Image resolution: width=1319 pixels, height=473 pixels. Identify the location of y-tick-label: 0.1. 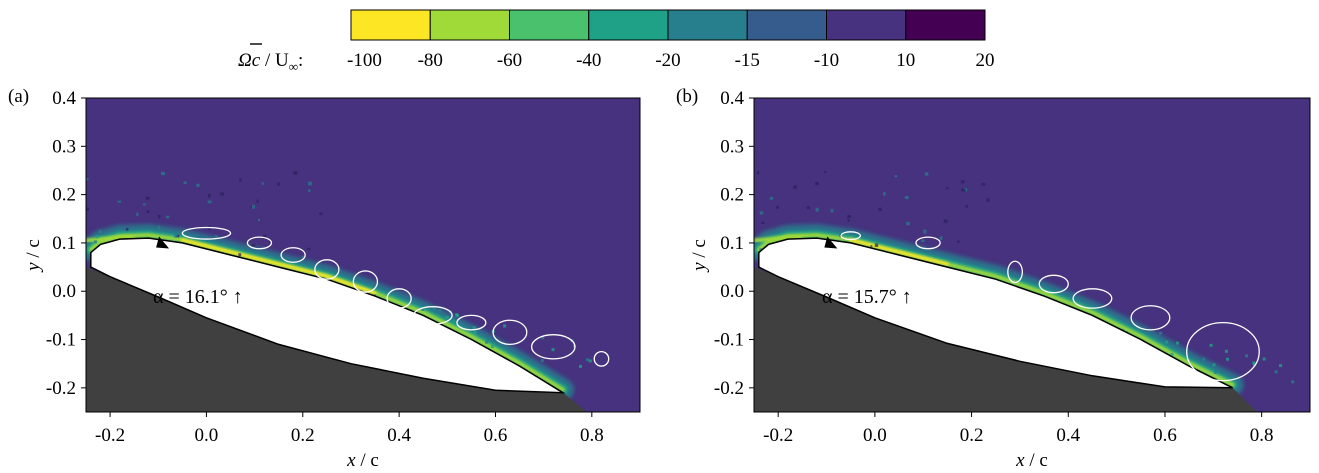
(64, 243).